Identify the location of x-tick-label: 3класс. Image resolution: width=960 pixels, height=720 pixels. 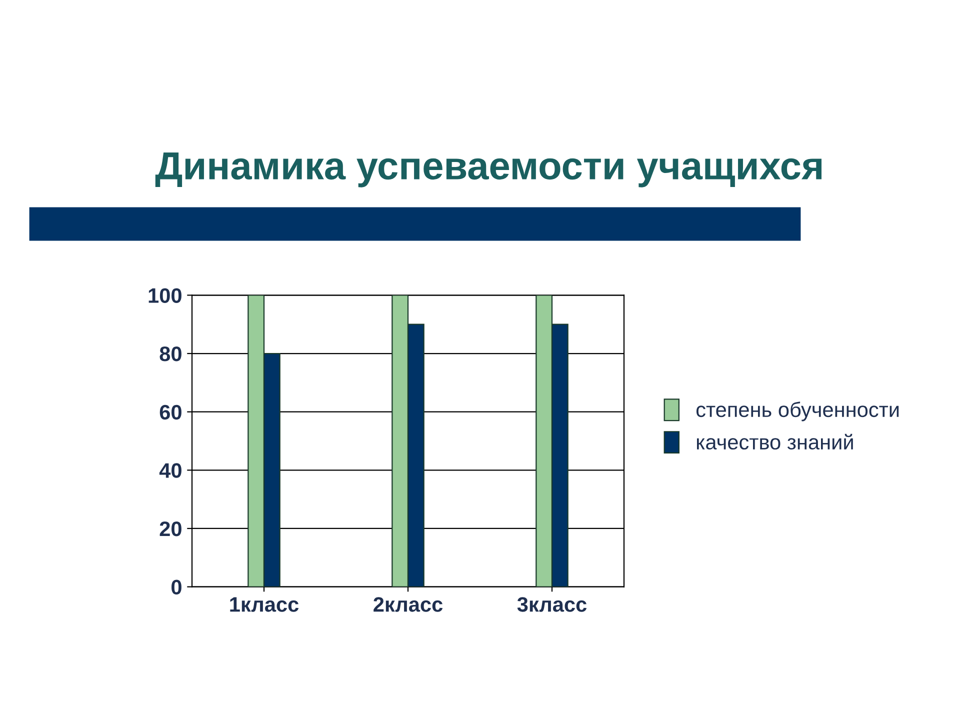
(552, 604).